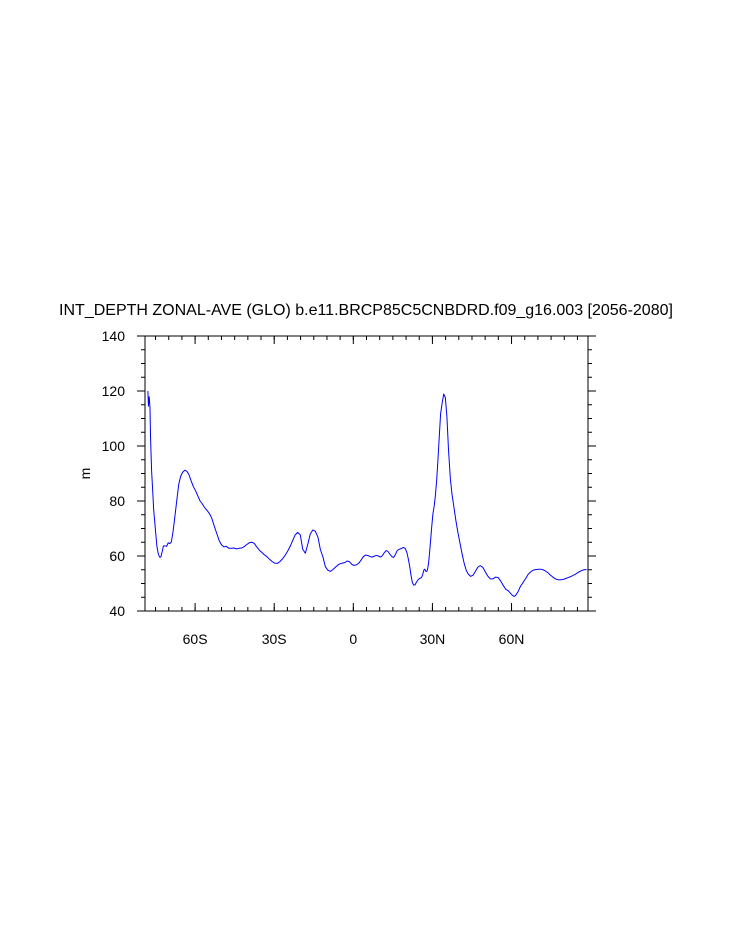 The height and width of the screenshot is (945, 733). What do you see at coordinates (512, 639) in the screenshot?
I see `x-tick-label: 60N` at bounding box center [512, 639].